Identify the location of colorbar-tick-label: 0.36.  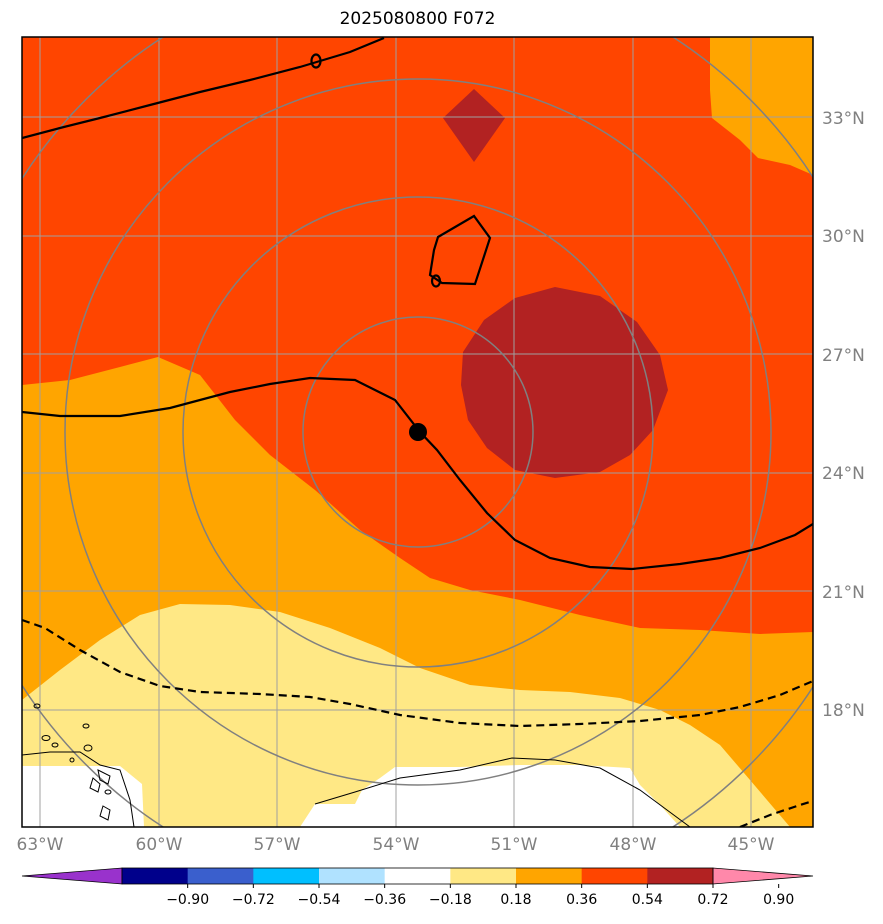
(581, 900).